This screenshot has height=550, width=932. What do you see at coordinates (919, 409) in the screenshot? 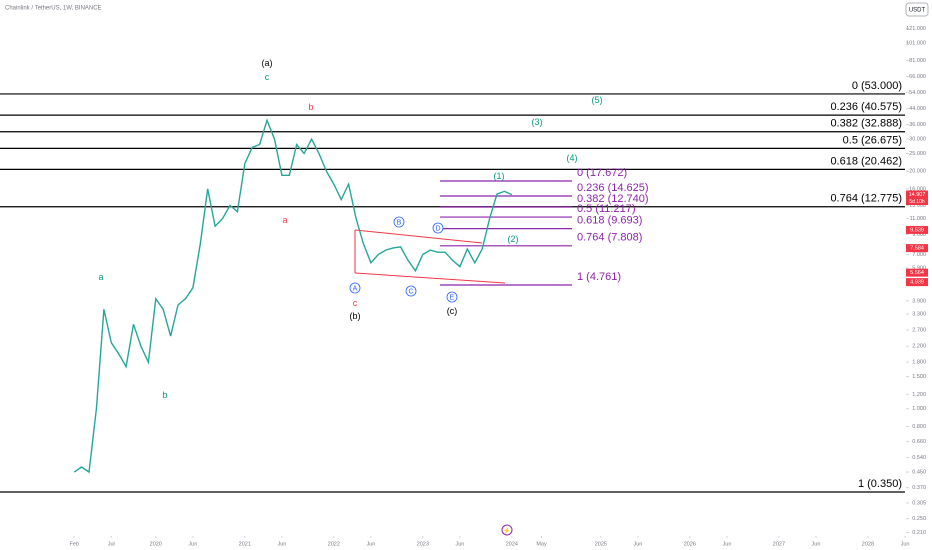
I see `y-tick-label: 1.000` at bounding box center [919, 409].